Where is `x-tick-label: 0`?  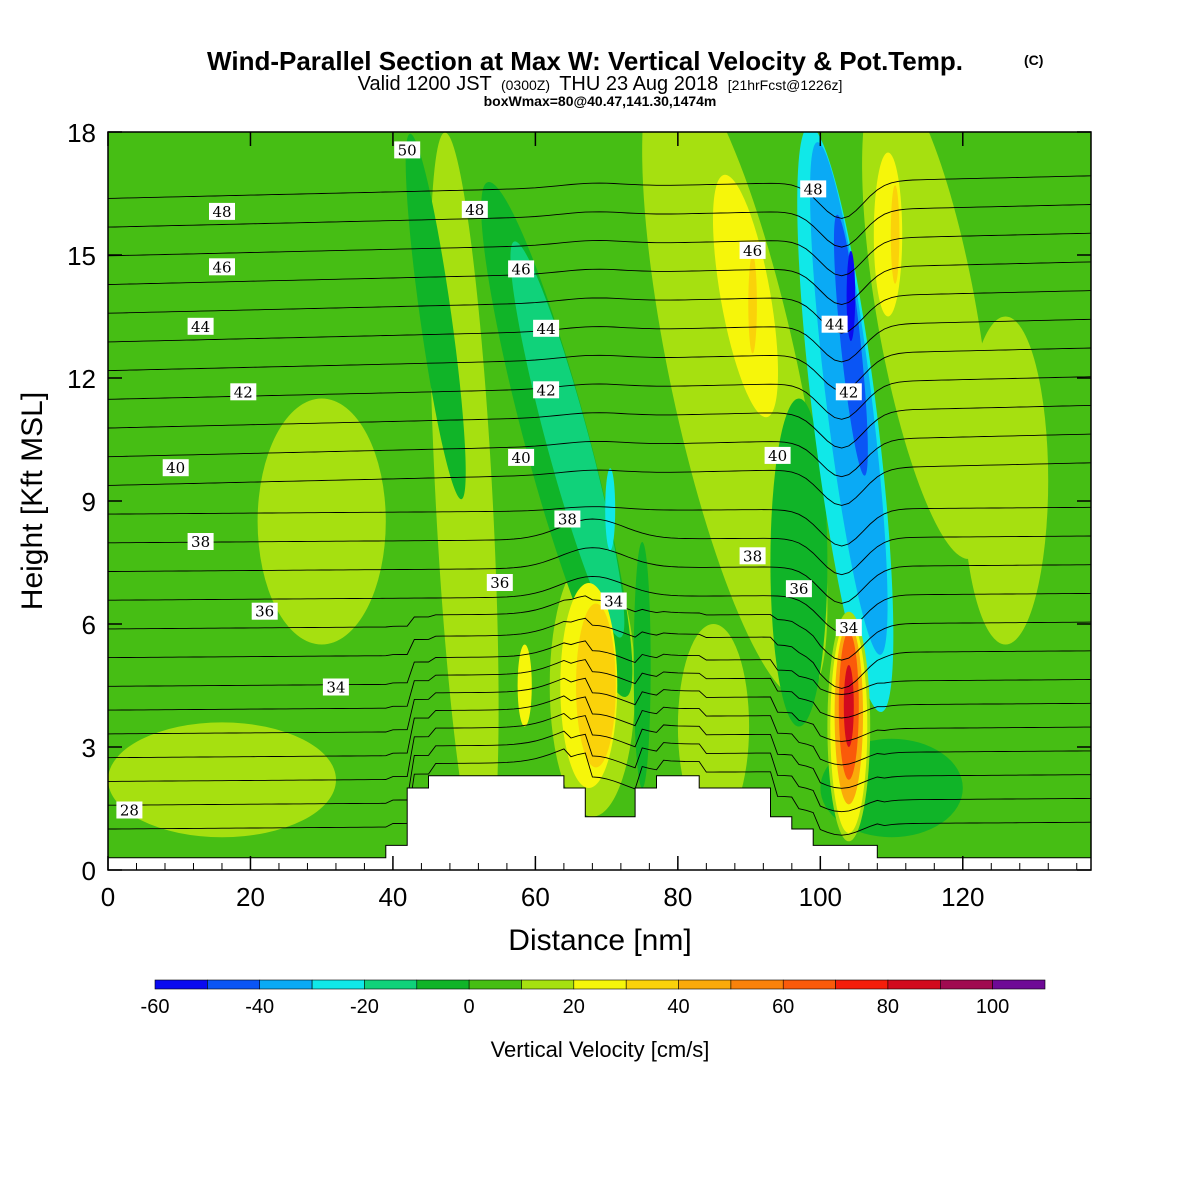
x-tick-label: 0 is located at coordinates (108, 897).